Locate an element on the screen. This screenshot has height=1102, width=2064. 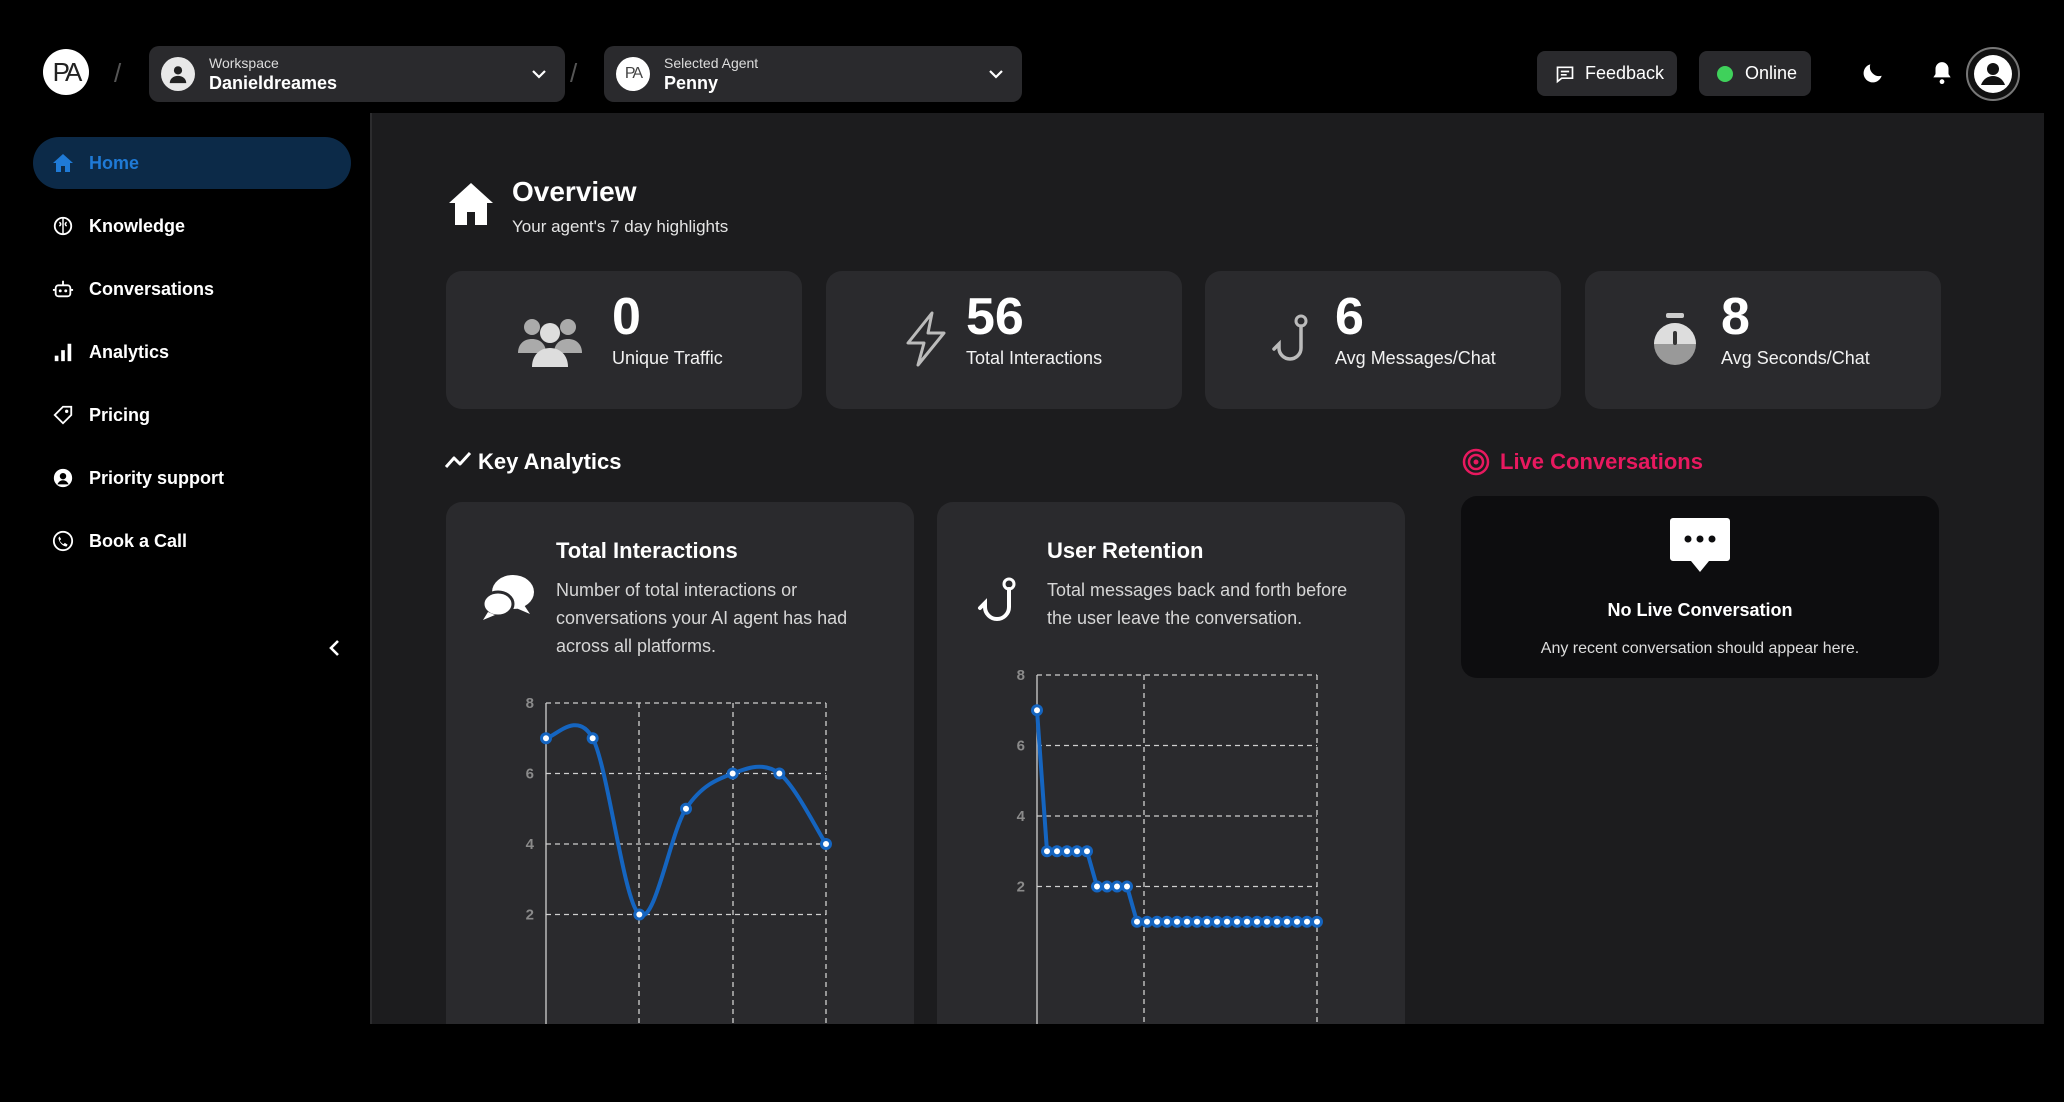
chat-bubbles-icon is located at coordinates (507, 597).